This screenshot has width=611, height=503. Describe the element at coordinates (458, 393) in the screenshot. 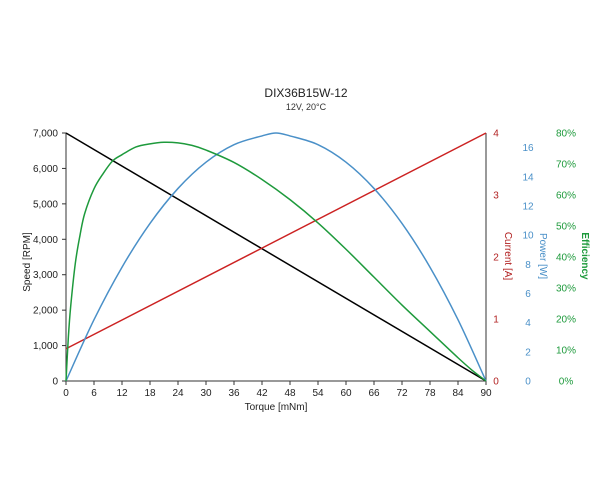

I see `x-tick-label: 84` at that location.